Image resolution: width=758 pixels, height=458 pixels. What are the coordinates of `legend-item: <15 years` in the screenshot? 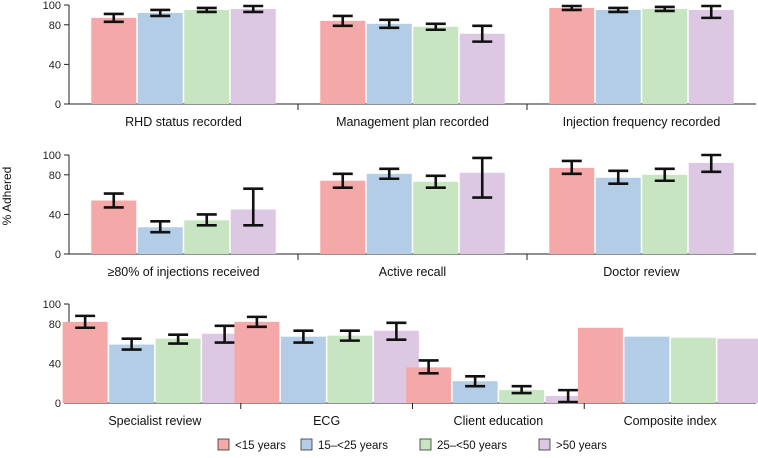 It's located at (251, 445).